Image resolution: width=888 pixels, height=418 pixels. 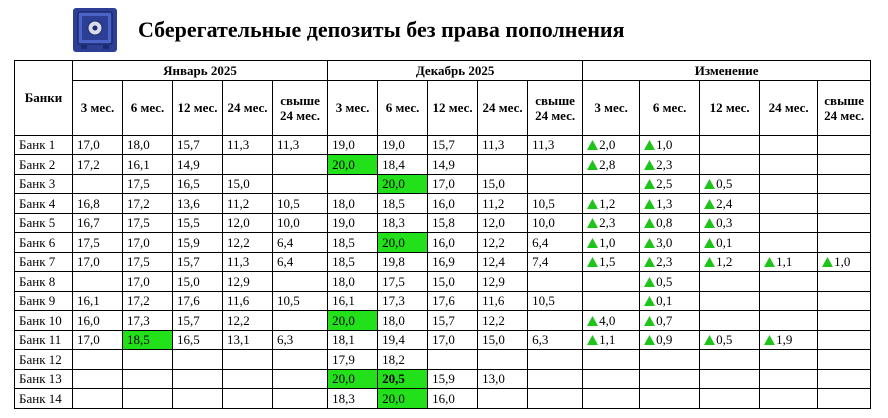 I want to click on cell: 1,2, so click(x=611, y=203).